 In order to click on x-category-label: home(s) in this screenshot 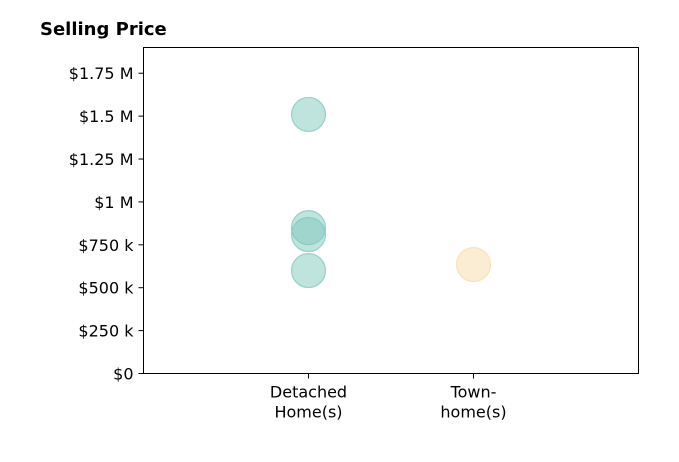, I will do `click(473, 412)`.